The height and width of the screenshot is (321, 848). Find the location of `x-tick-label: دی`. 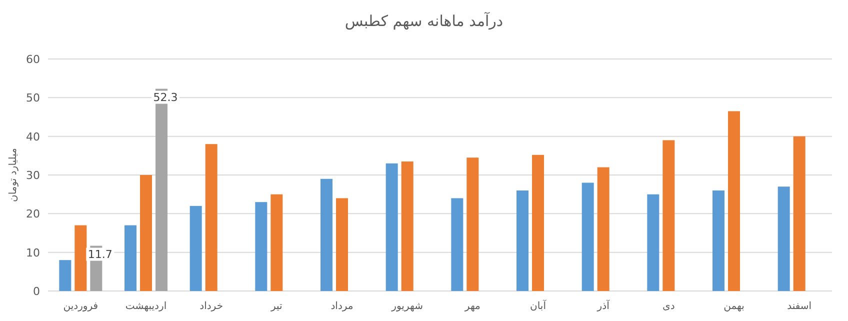

x-tick-label: دی is located at coordinates (668, 306).